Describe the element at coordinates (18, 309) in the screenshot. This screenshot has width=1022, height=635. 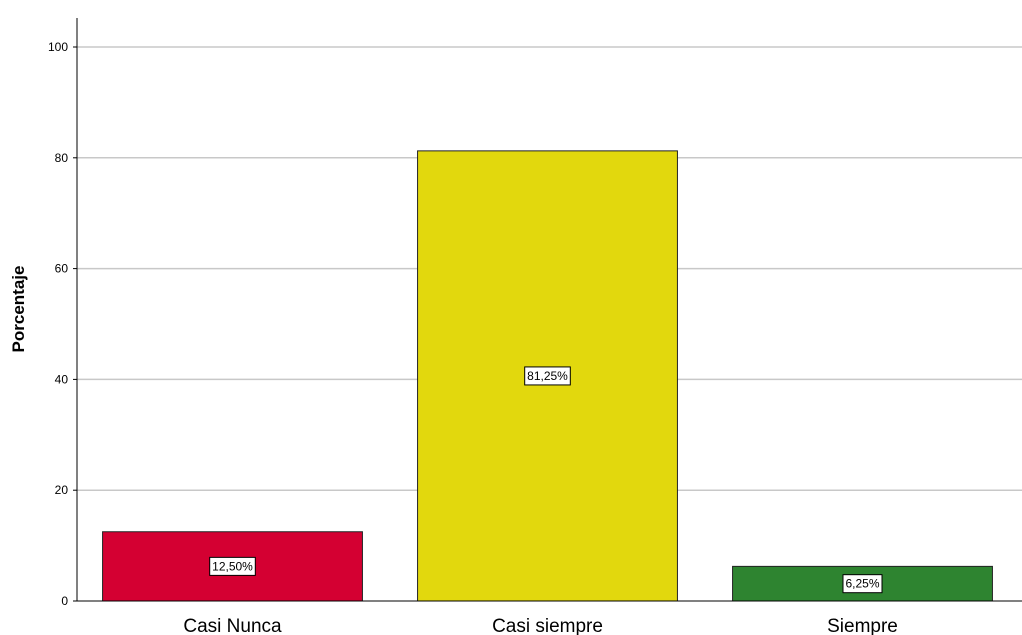
I see `y-axis-title: Porcentaje` at that location.